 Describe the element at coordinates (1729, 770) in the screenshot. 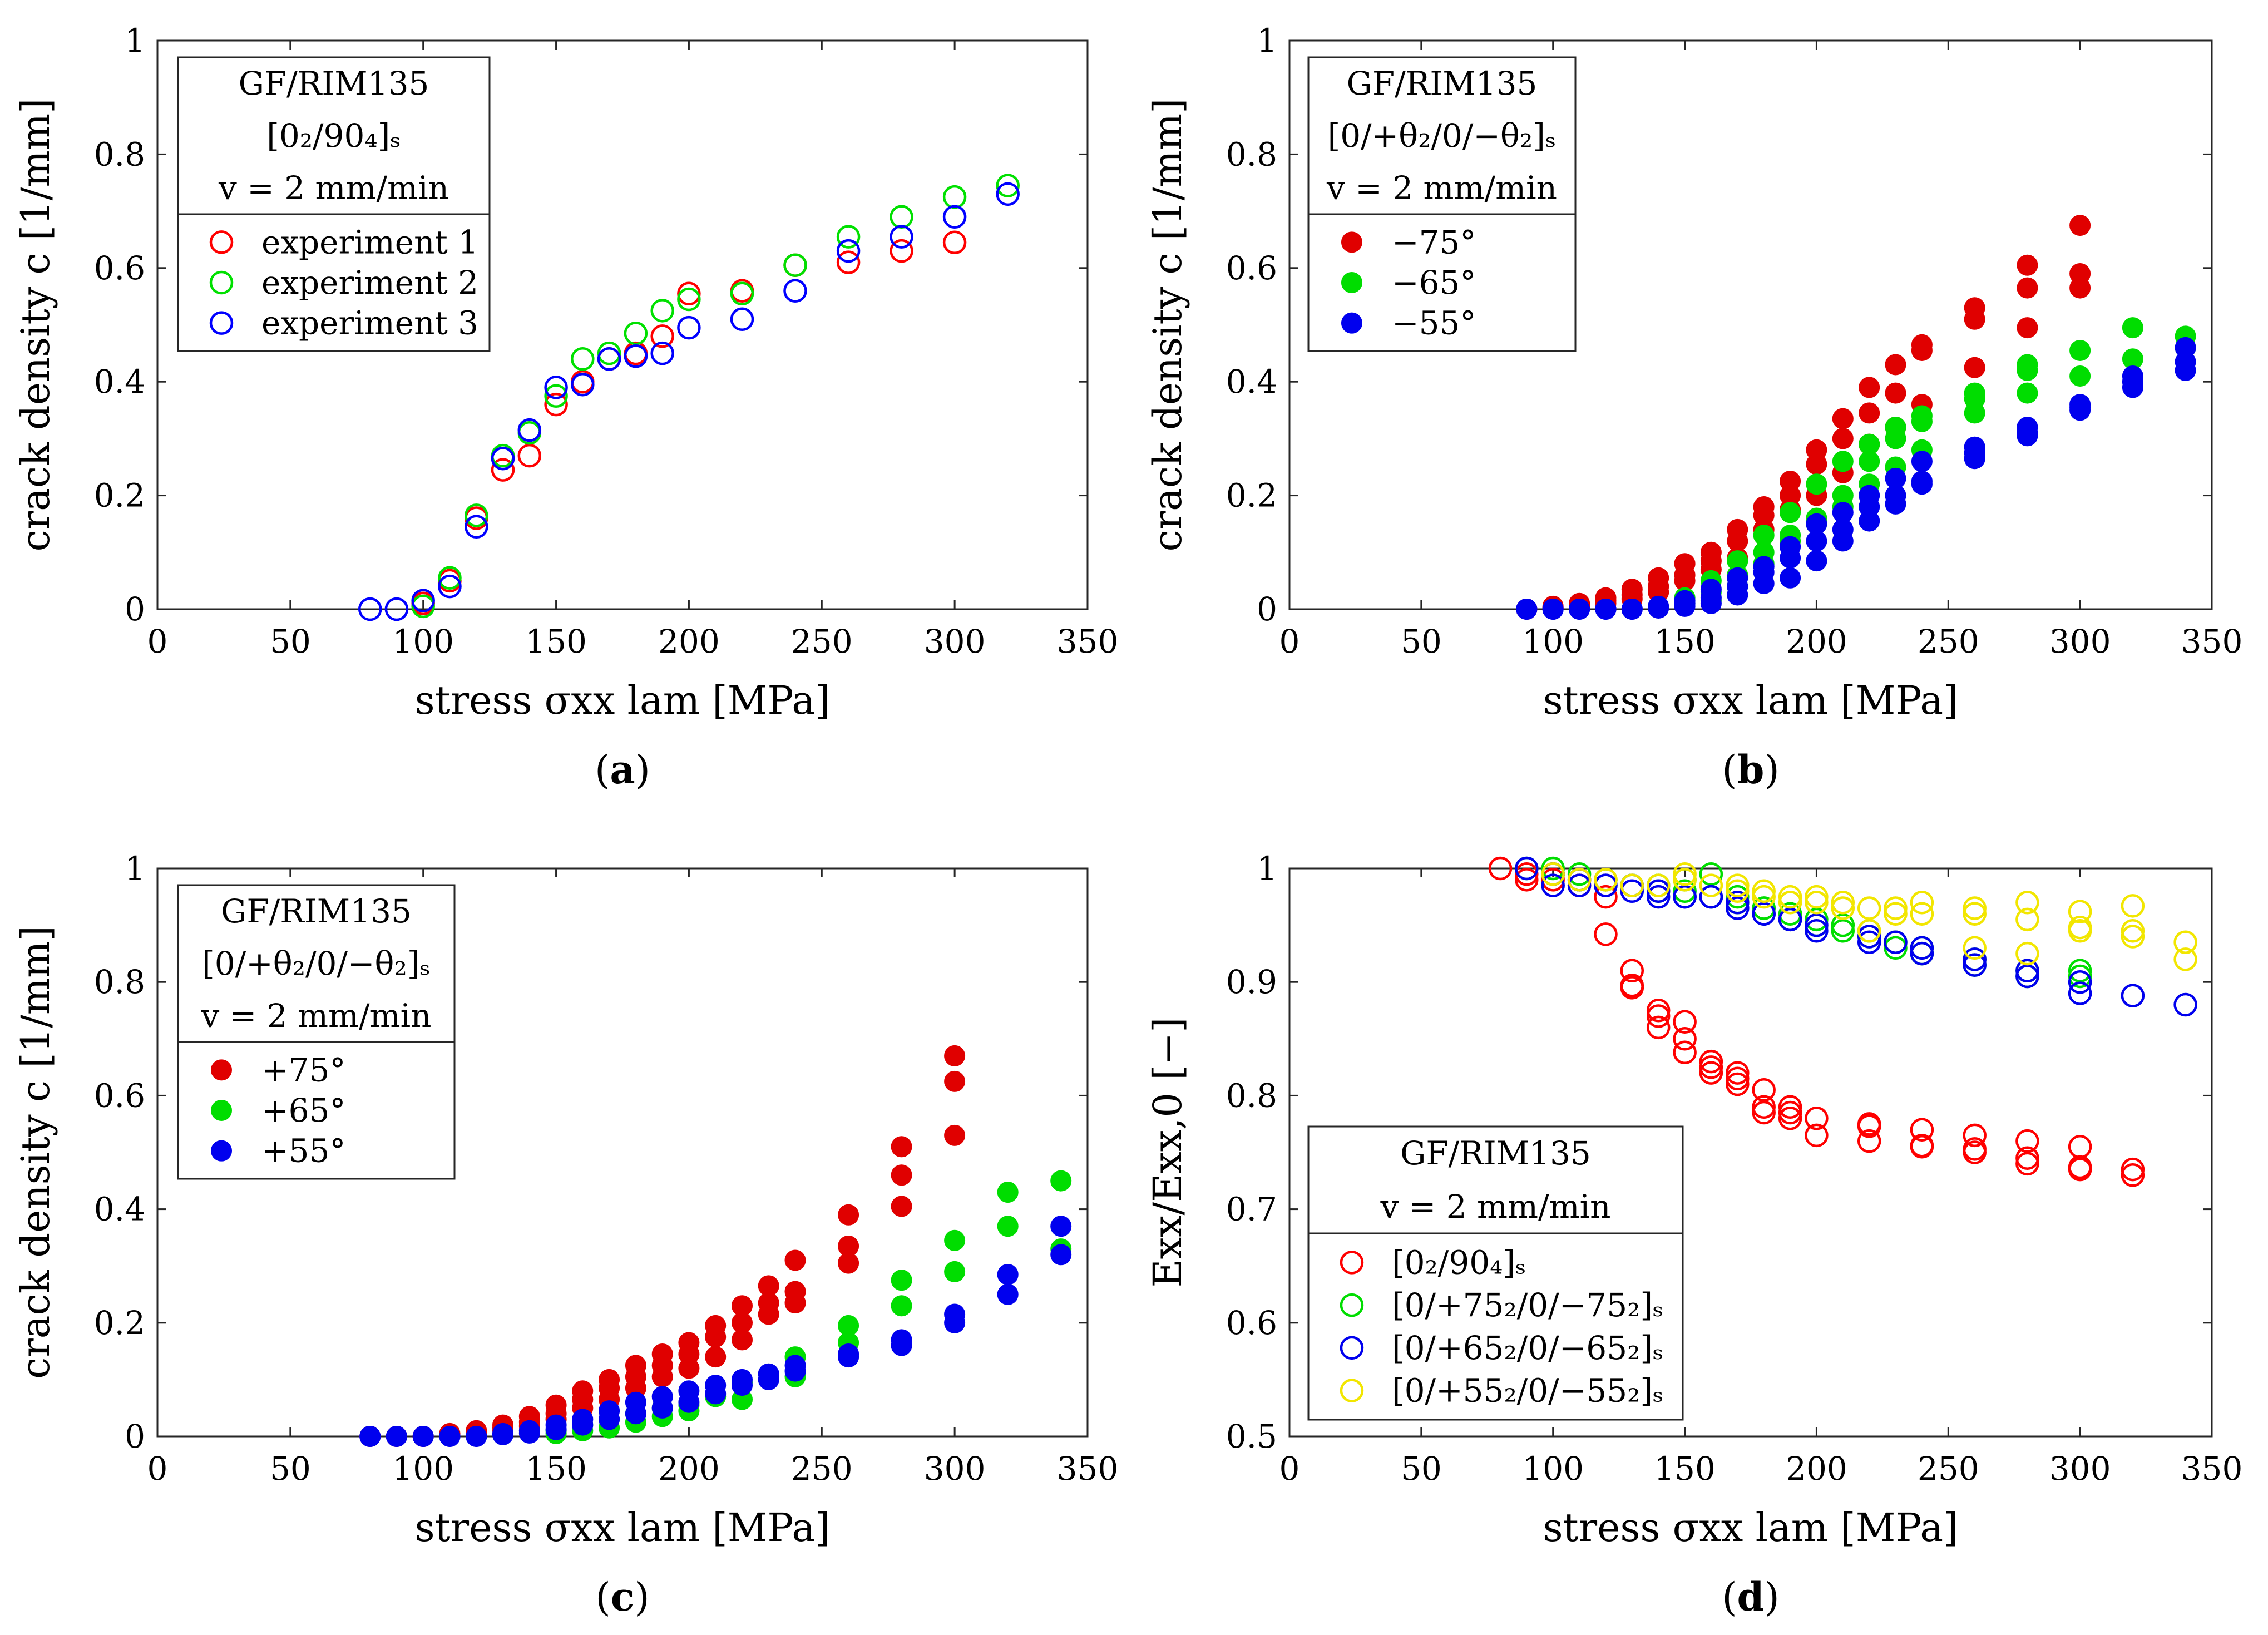

I see `caption-paren: (` at that location.